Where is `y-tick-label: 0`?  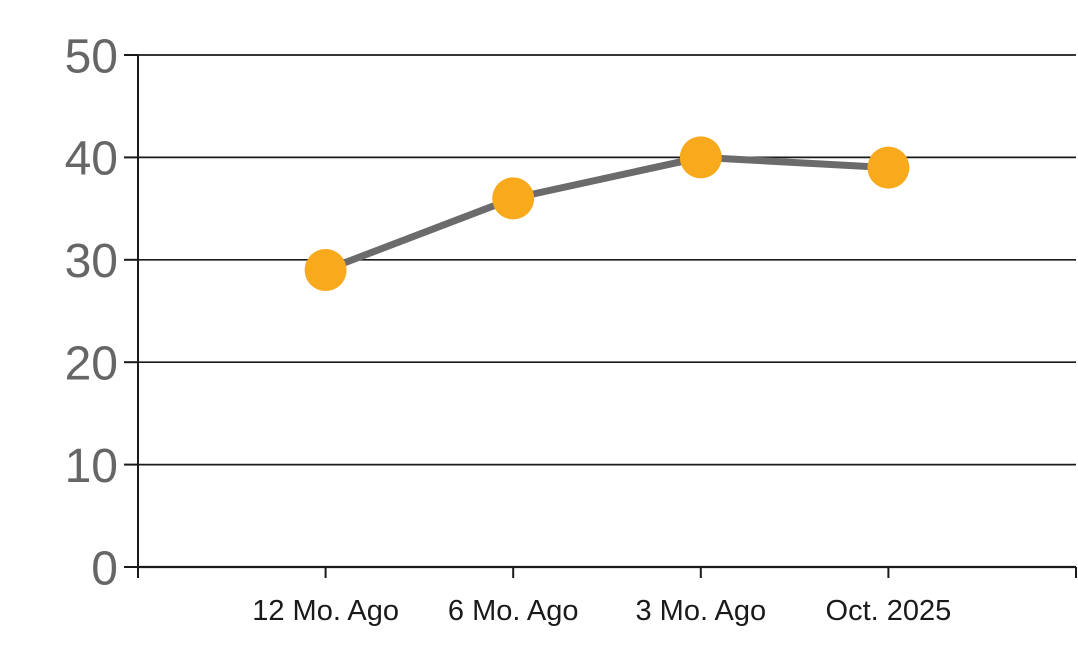 y-tick-label: 0 is located at coordinates (104, 568).